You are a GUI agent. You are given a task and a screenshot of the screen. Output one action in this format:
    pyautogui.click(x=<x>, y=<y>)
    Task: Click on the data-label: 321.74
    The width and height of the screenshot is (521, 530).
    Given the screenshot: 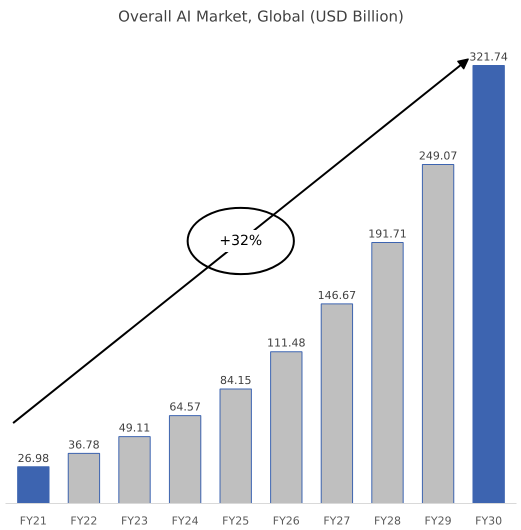 What is the action you would take?
    pyautogui.click(x=488, y=57)
    